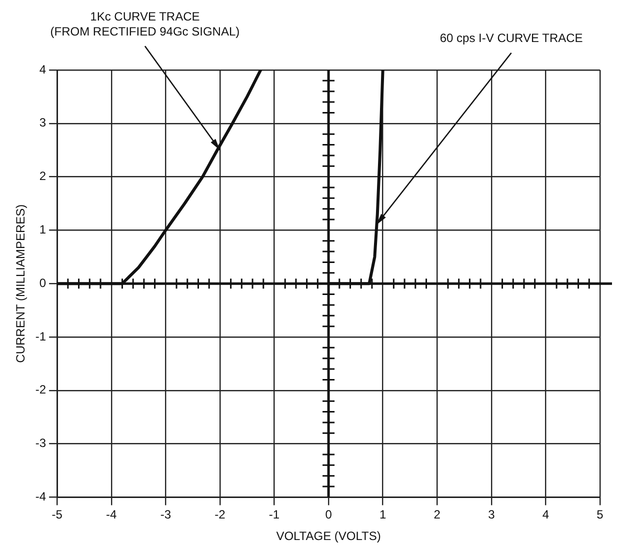 This screenshot has width=625, height=553. Describe the element at coordinates (42, 176) in the screenshot. I see `y-tick-label: 2` at that location.